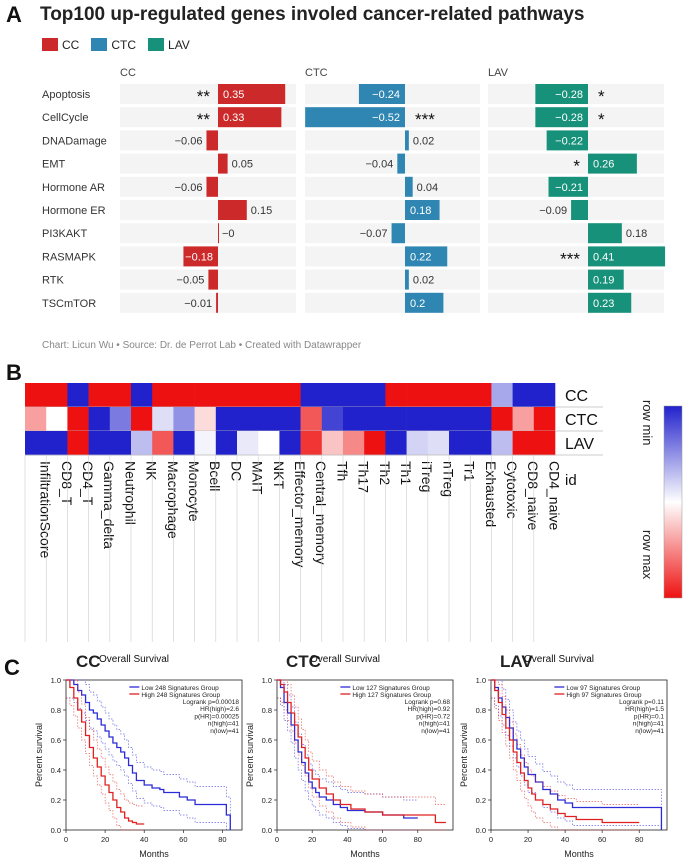 This screenshot has height=867, width=685. I want to click on km-curve-cc-low-248-signatures-group, so click(148, 754).